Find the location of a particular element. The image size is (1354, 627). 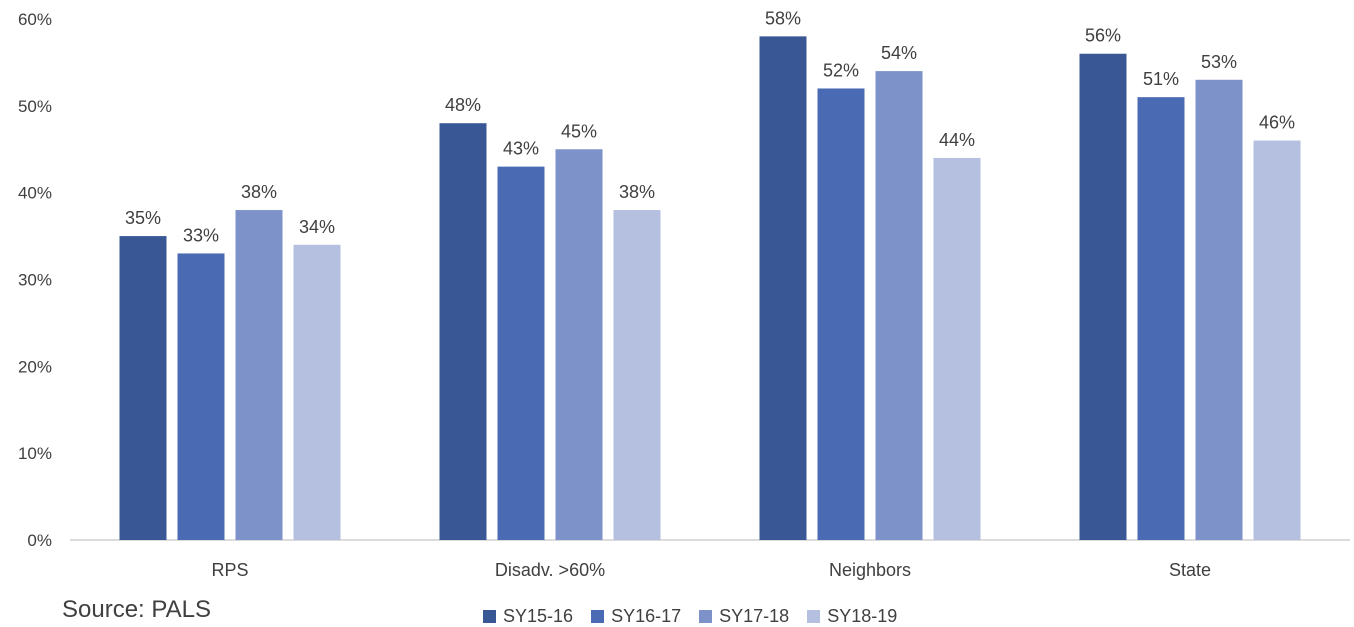

legend-item: SY15-16 is located at coordinates (528, 616).